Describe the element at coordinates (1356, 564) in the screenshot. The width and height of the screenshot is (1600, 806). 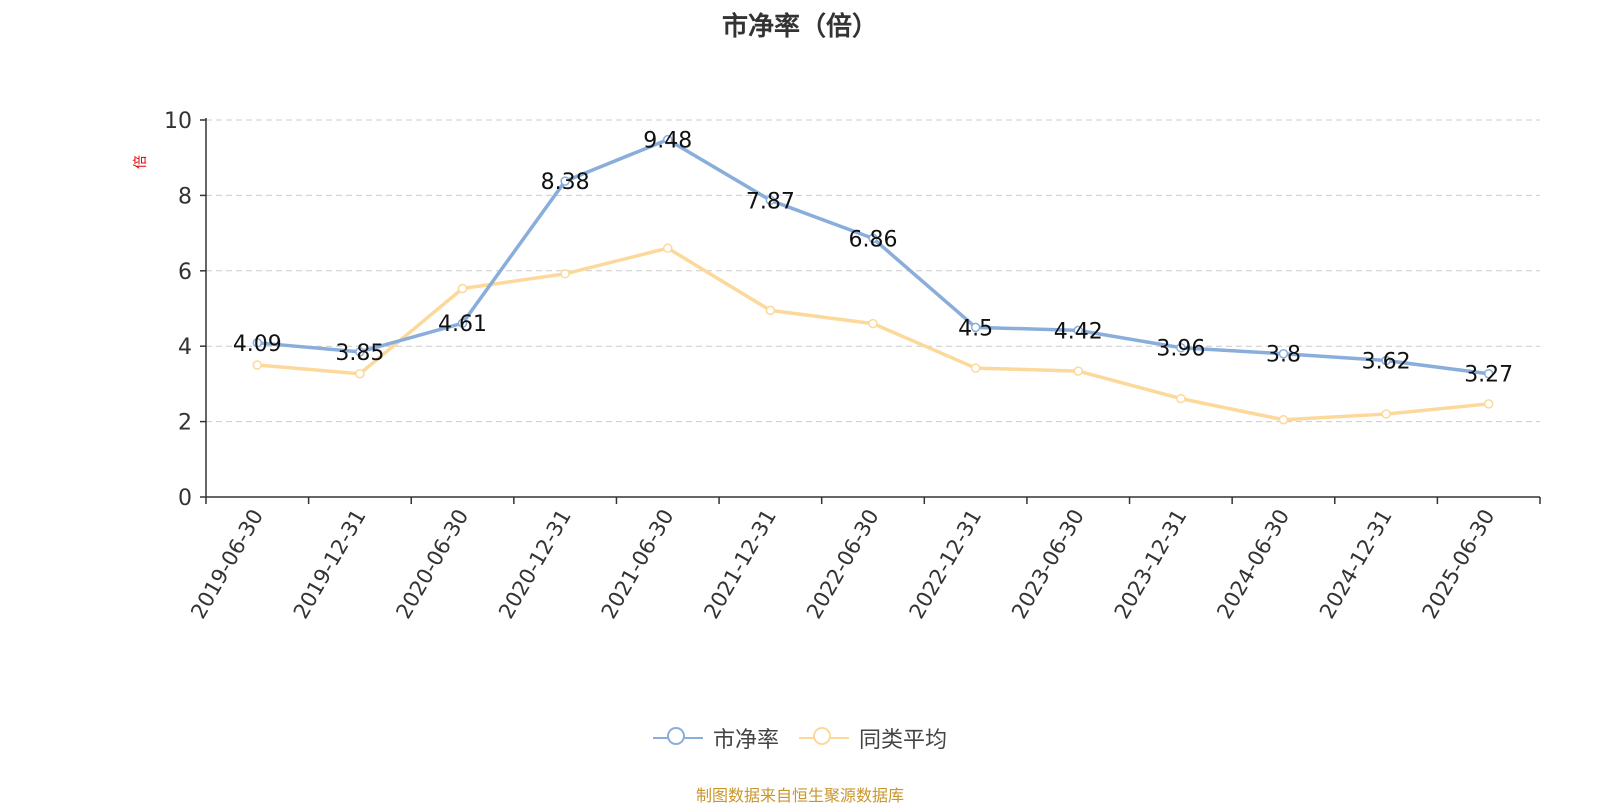
I see `x-tick-label: 2024-12-31` at that location.